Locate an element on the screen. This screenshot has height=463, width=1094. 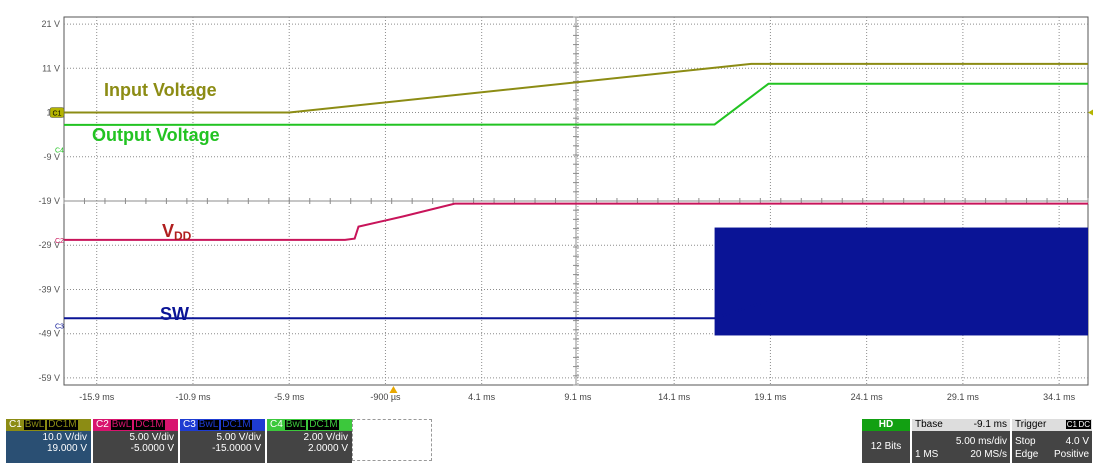
x-tick-label: 9.1 ms is located at coordinates (578, 397).